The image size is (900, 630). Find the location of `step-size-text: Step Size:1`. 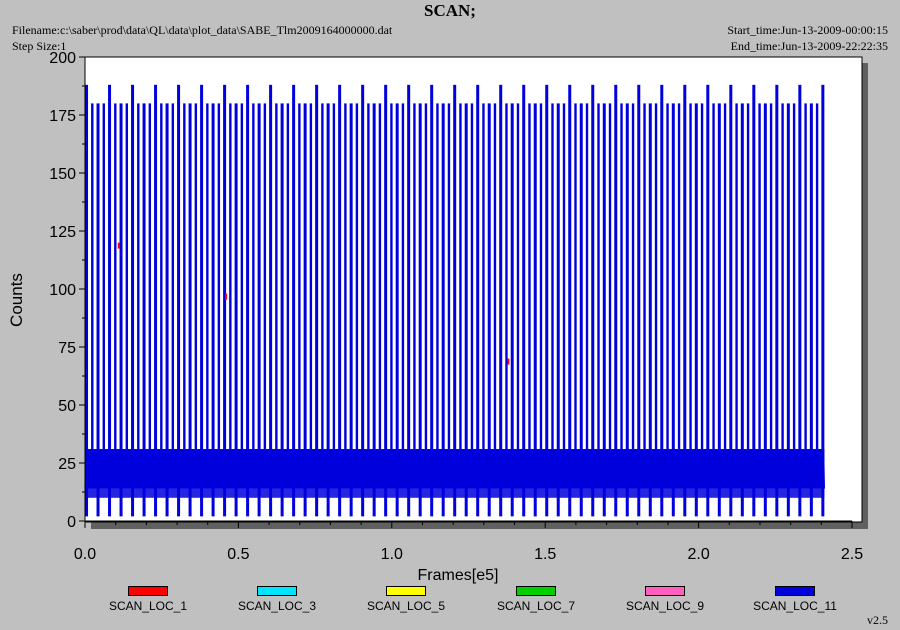

step-size-text: Step Size:1 is located at coordinates (39, 46).